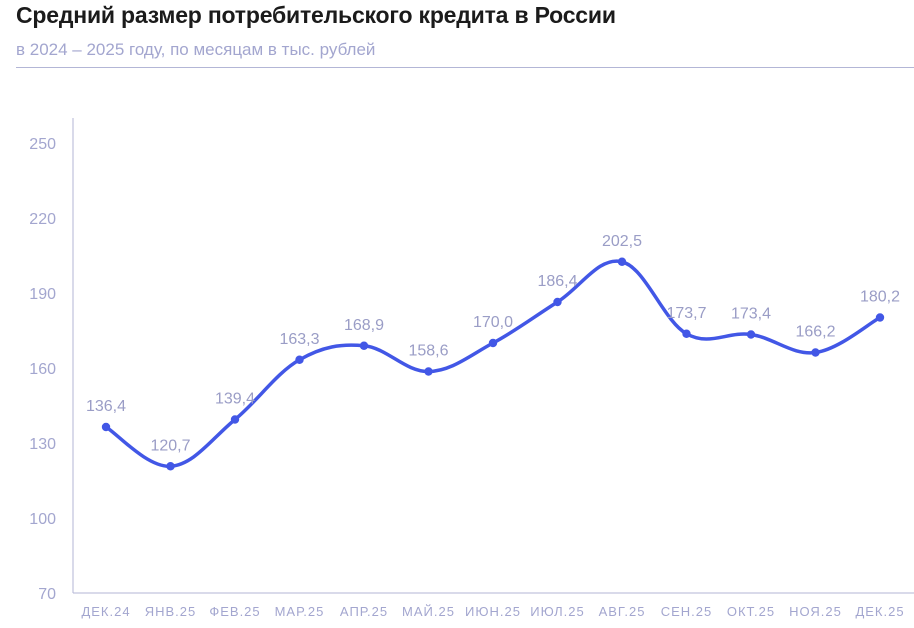 The width and height of the screenshot is (914, 628). Describe the element at coordinates (815, 332) in the screenshot. I see `data-label: 166,2` at that location.